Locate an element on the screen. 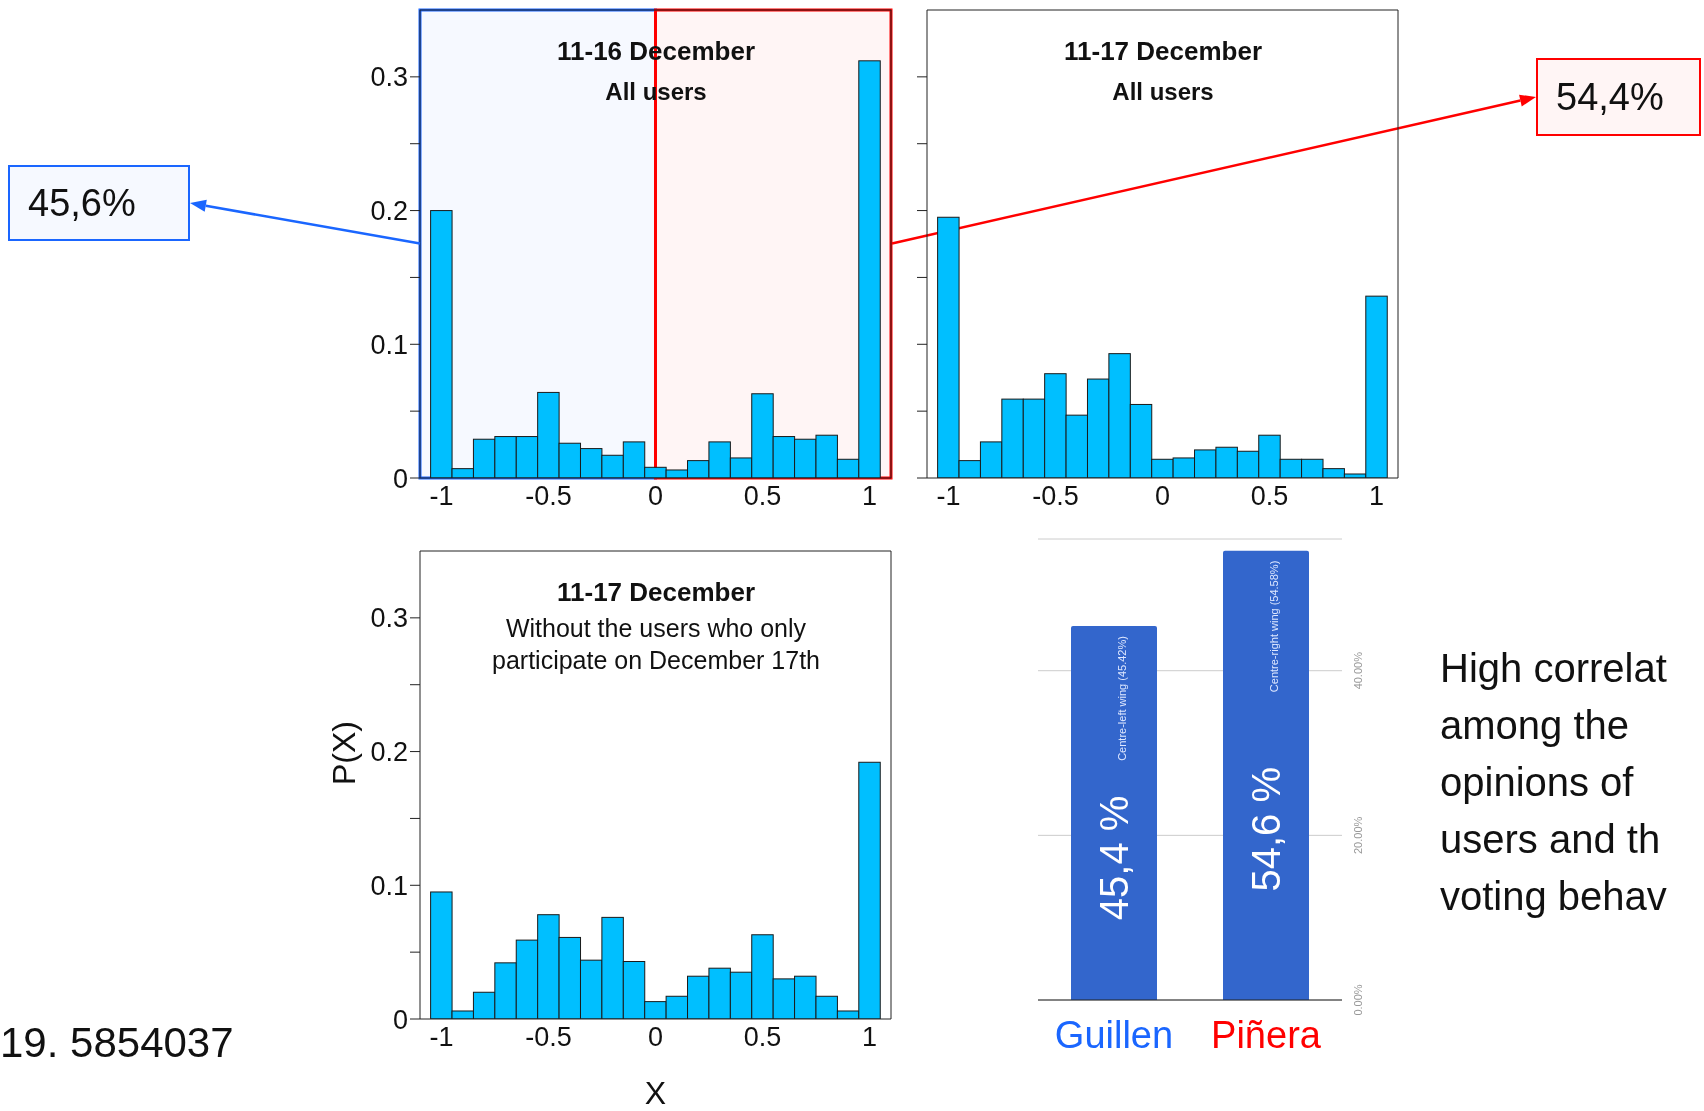 This screenshot has width=1704, height=1111. y-tick-label: 20.00% is located at coordinates (1358, 835).